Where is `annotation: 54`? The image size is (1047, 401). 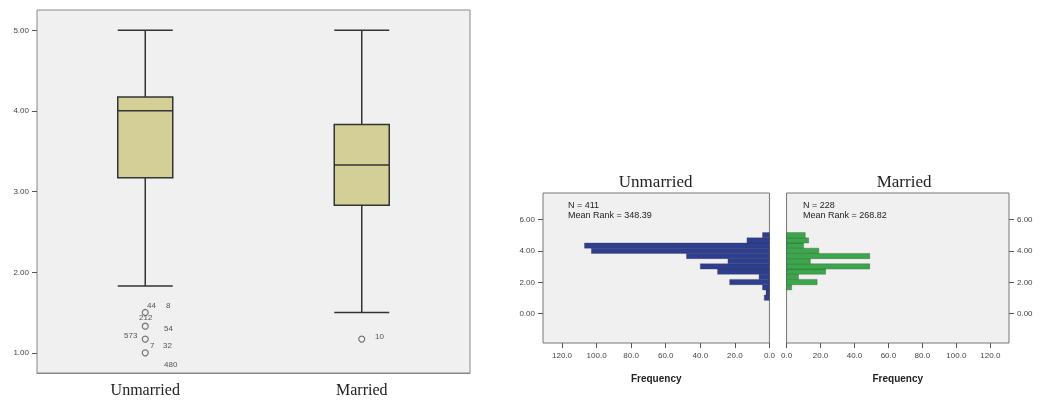 annotation: 54 is located at coordinates (169, 328).